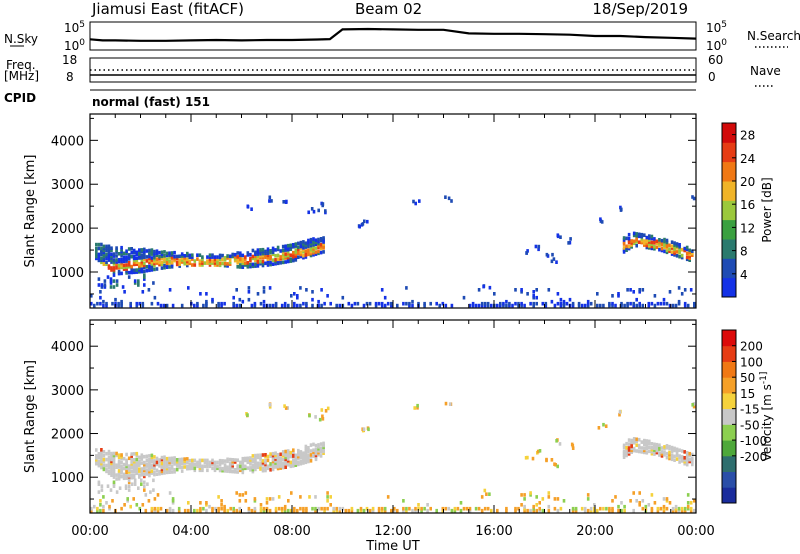 This screenshot has width=800, height=554. Describe the element at coordinates (766, 417) in the screenshot. I see `velocity-colorbar-label: Velocity [m s-1]` at that location.